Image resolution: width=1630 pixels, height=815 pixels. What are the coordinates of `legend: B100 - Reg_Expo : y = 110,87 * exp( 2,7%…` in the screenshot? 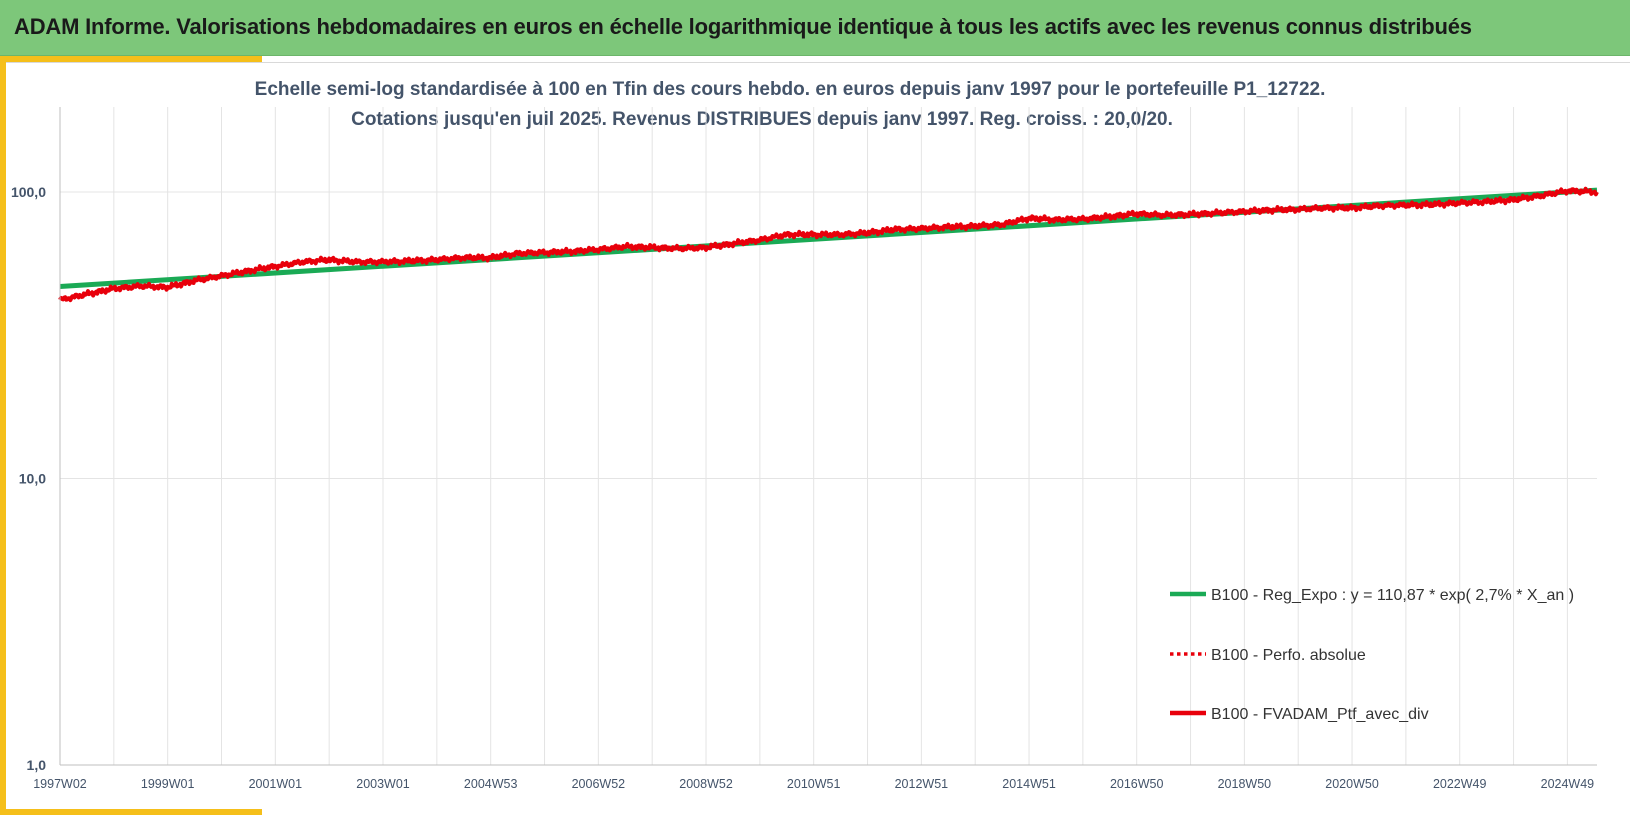 It's located at (1372, 655).